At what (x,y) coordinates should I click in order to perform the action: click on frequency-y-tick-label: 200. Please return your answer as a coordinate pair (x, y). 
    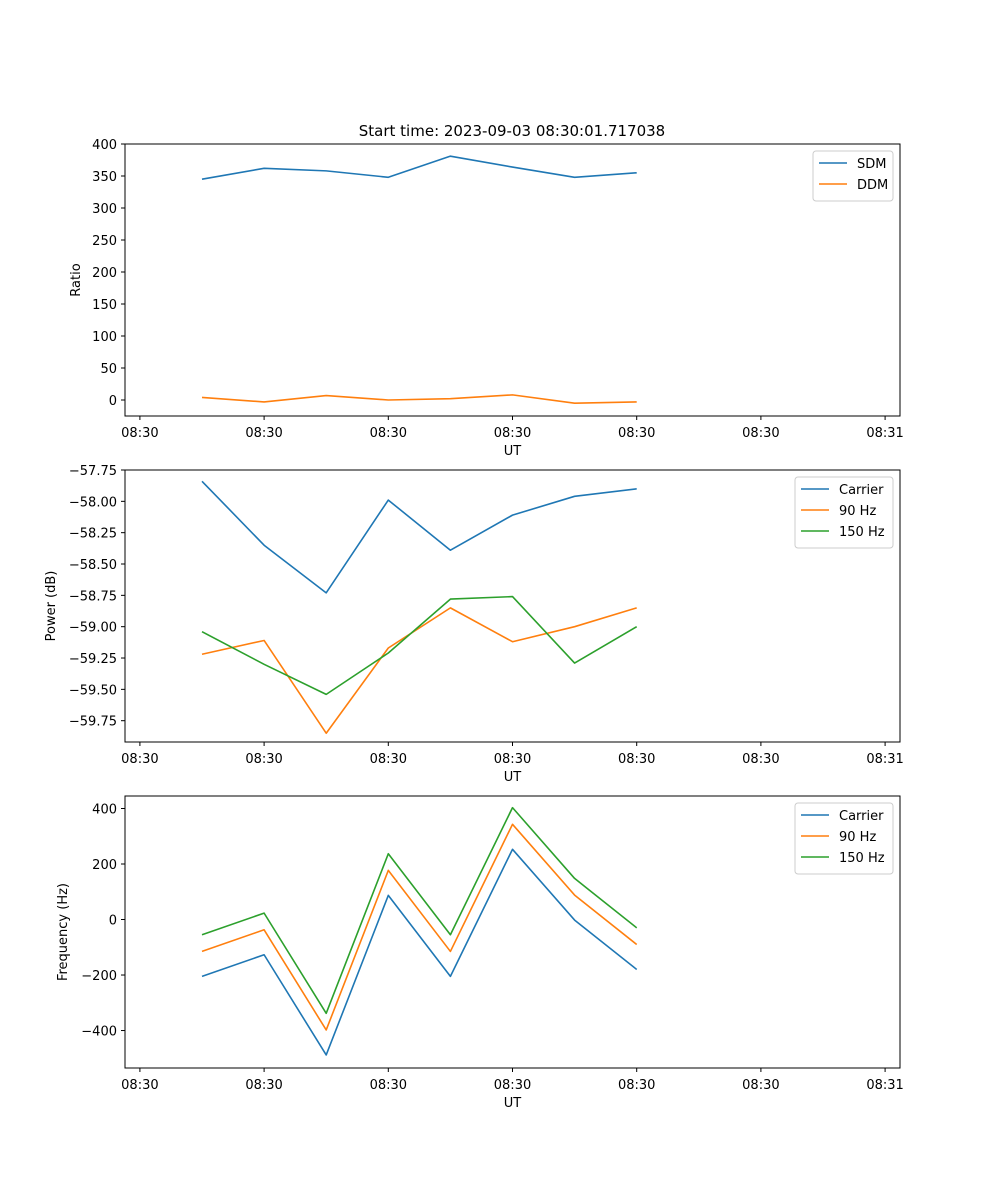
    Looking at the image, I should click on (104, 865).